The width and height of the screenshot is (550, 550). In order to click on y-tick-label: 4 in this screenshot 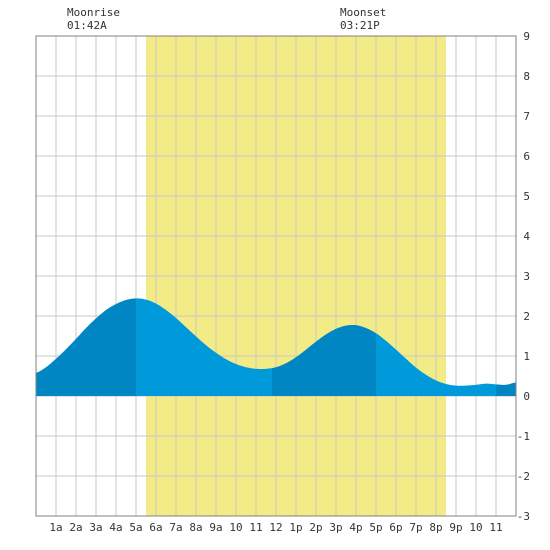, I will do `click(526, 236)`.